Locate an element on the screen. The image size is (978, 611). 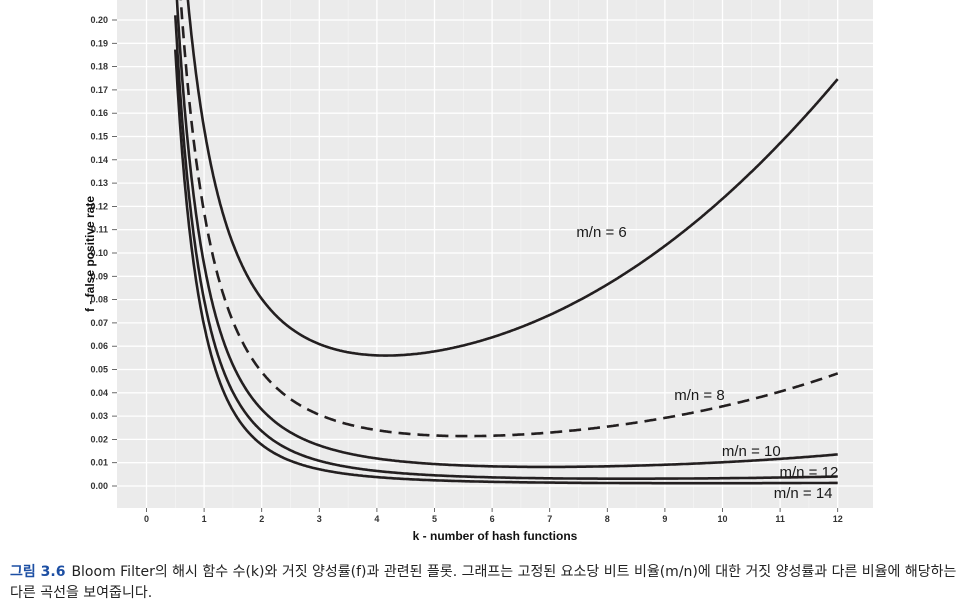
y-tick-label: 0.04 is located at coordinates (99, 393).